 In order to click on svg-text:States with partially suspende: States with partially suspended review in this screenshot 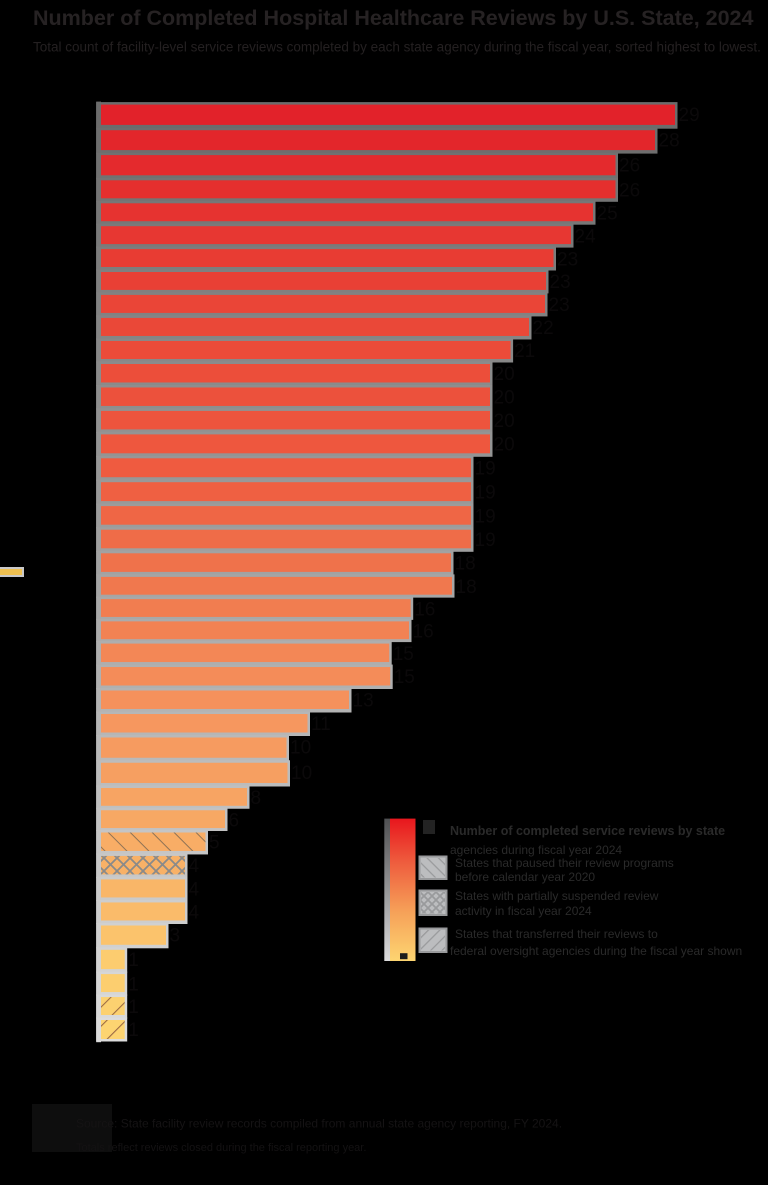, I will do `click(557, 896)`.